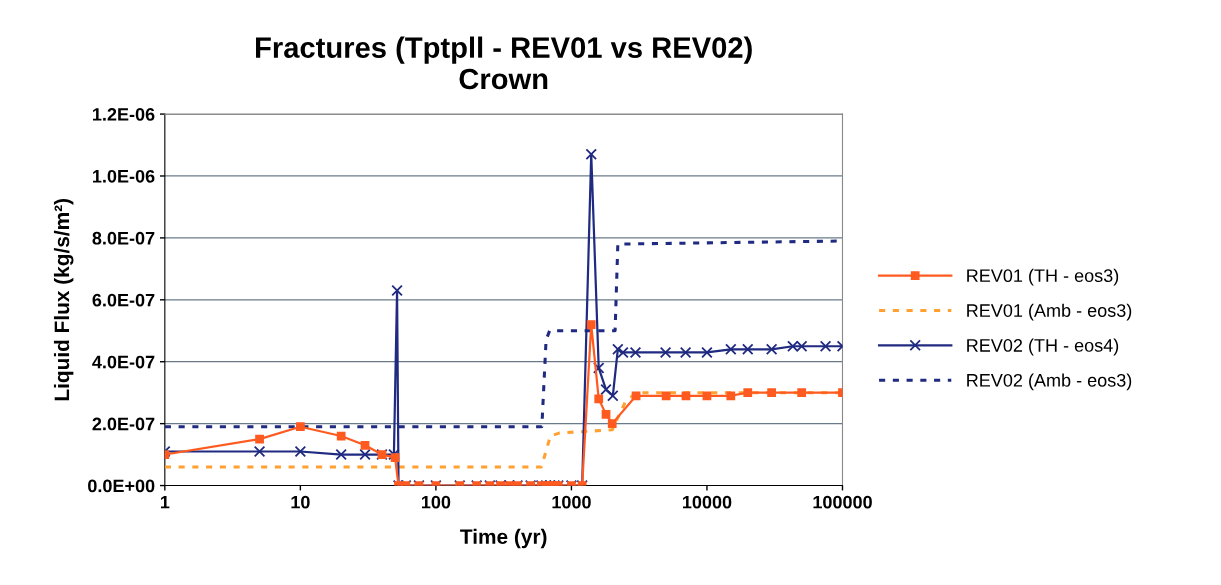 The height and width of the screenshot is (585, 1221). What do you see at coordinates (63, 299) in the screenshot?
I see `y-axis-title: Liquid Flux (kg/s/m²)` at bounding box center [63, 299].